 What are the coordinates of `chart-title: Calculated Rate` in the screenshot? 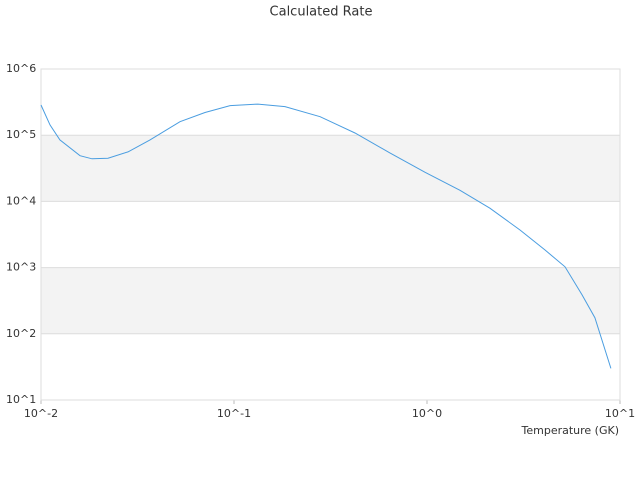 It's located at (321, 12).